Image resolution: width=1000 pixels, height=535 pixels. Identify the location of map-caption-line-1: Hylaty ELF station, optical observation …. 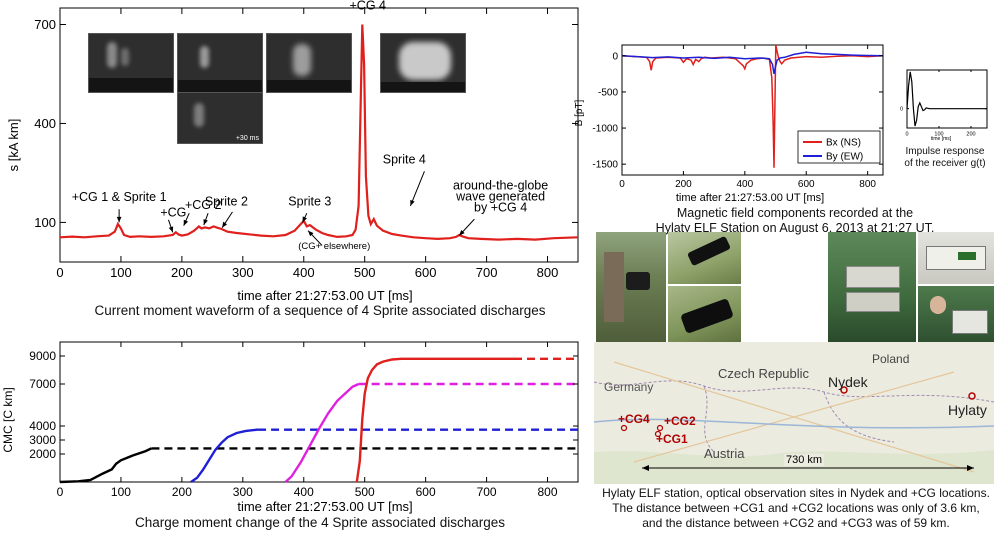
(796, 493).